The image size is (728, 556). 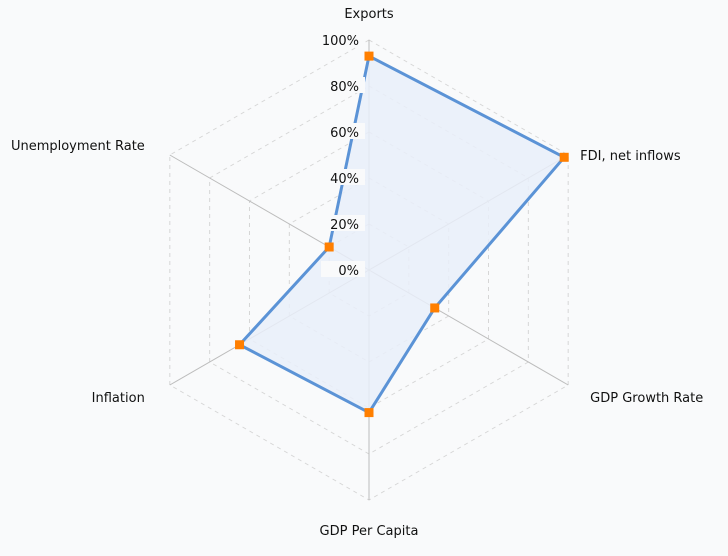 What do you see at coordinates (646, 398) in the screenshot?
I see `axis-label: GDP Growth Rate` at bounding box center [646, 398].